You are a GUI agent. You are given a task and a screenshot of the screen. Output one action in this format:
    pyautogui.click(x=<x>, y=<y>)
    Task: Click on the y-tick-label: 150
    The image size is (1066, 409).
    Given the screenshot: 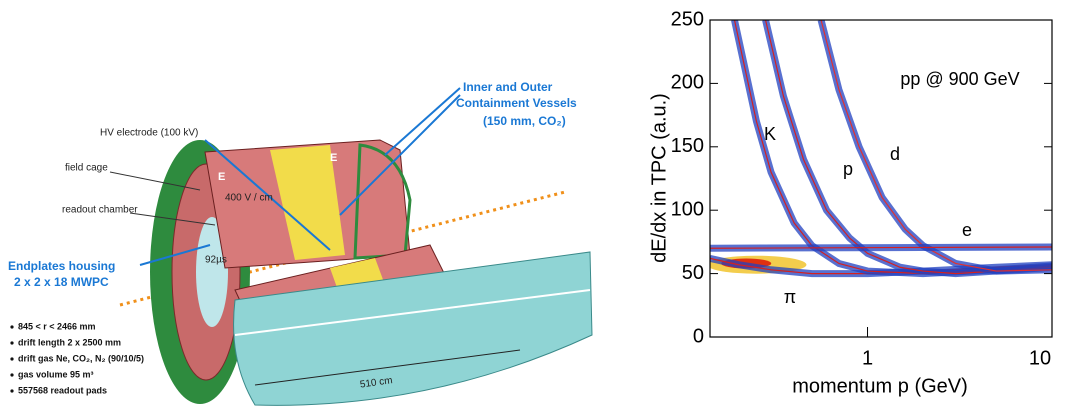 What is the action you would take?
    pyautogui.click(x=687, y=146)
    